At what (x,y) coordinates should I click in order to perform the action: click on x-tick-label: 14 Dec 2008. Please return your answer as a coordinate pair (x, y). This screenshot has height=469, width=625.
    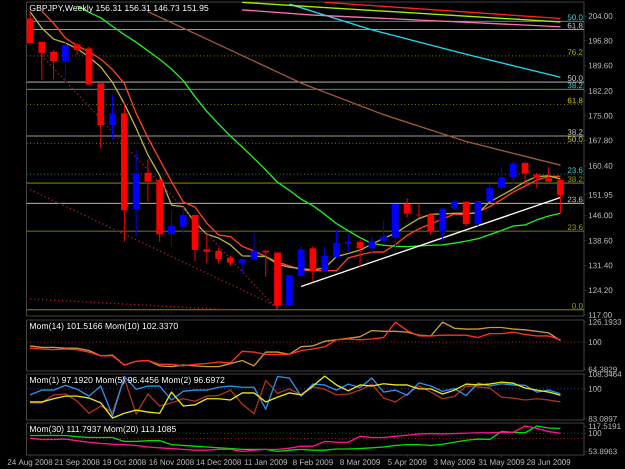
    Looking at the image, I should click on (218, 462).